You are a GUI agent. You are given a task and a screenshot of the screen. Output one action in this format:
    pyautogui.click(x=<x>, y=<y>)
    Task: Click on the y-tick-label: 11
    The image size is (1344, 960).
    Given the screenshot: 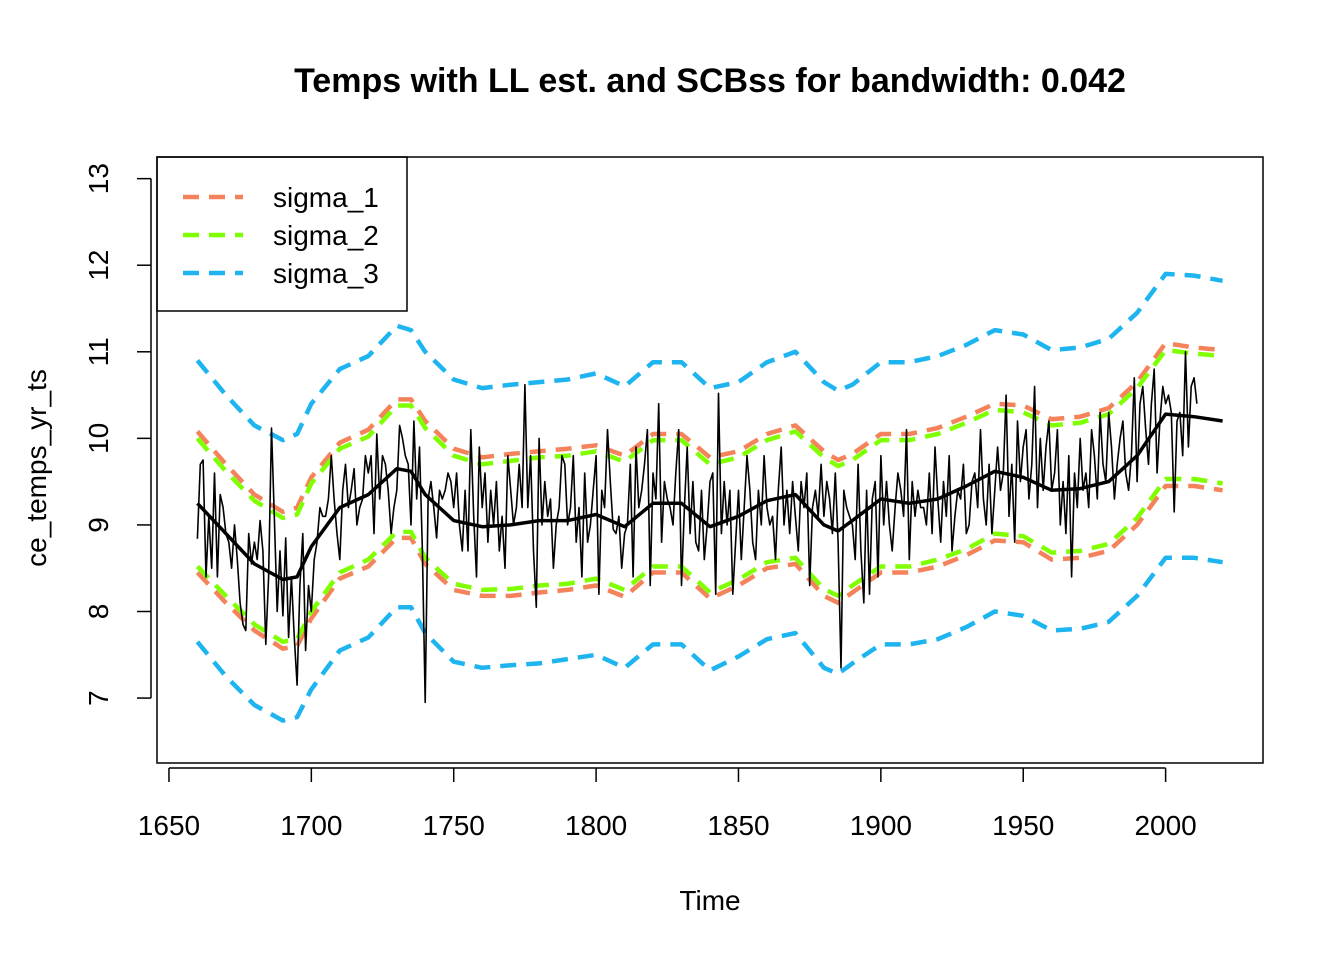 What is the action you would take?
    pyautogui.click(x=98, y=351)
    